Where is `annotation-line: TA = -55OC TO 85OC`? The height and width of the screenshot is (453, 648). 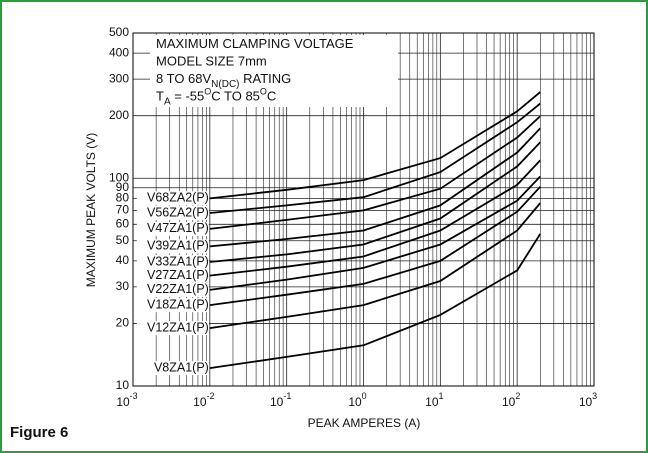 annotation-line: TA = -55OC TO 85OC is located at coordinates (216, 97).